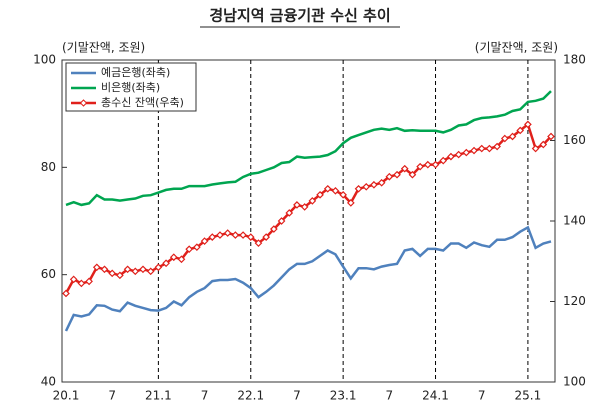 Image resolution: width=600 pixels, height=410 pixels. Describe the element at coordinates (66, 396) in the screenshot. I see `x-tick-label: 20.1` at that location.